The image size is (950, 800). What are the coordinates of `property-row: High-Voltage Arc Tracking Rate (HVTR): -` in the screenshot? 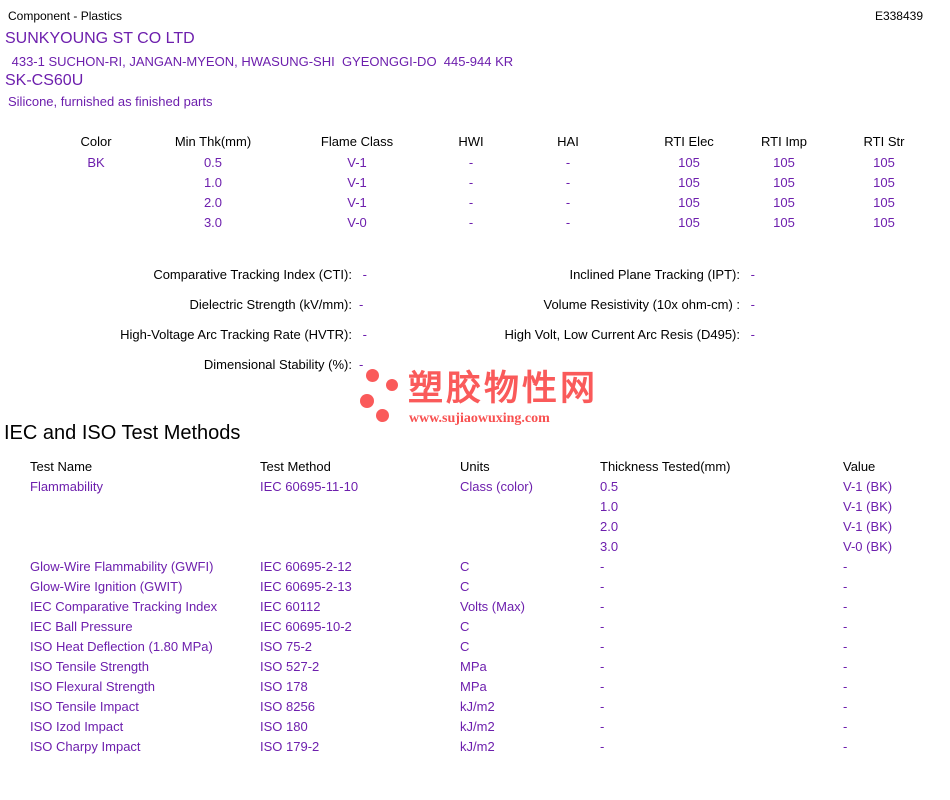 It's located at (183, 335).